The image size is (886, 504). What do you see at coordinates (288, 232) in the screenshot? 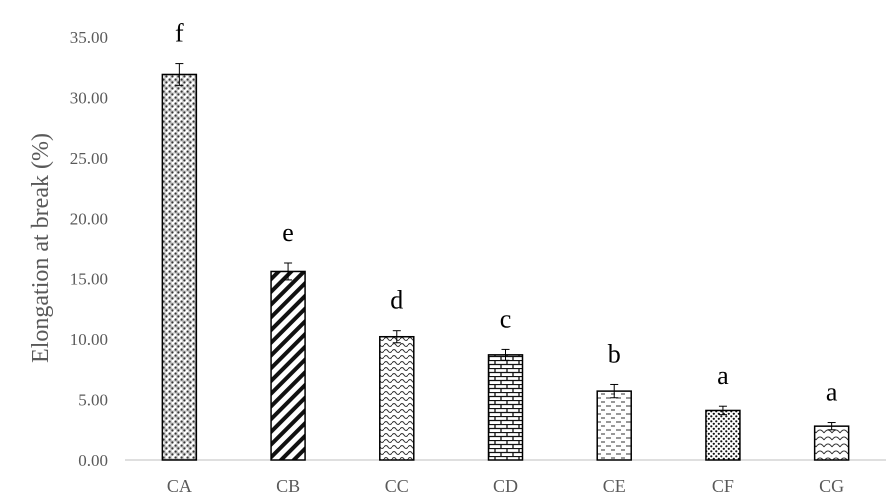
I see `significance-letter: e` at bounding box center [288, 232].